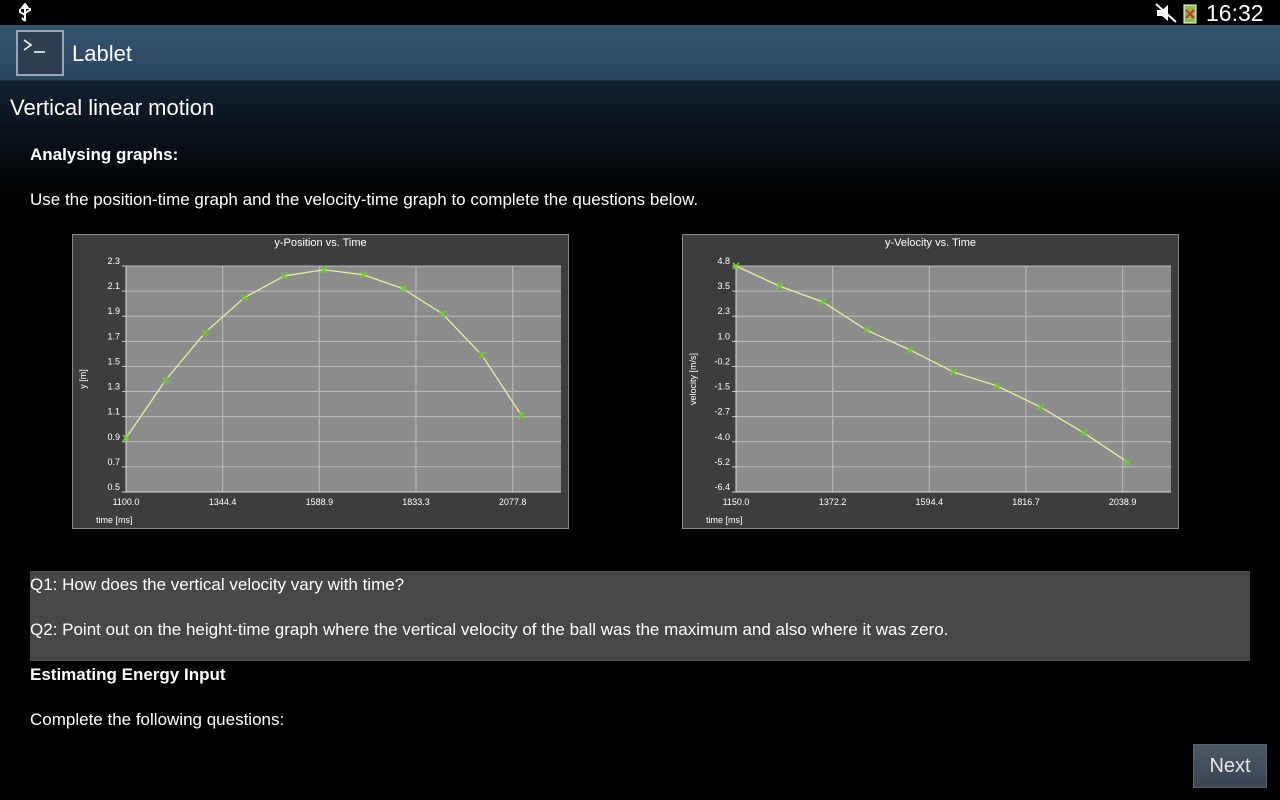 Image resolution: width=1280 pixels, height=800 pixels. Describe the element at coordinates (833, 502) in the screenshot. I see `x-tick-label: 1372.2` at that location.